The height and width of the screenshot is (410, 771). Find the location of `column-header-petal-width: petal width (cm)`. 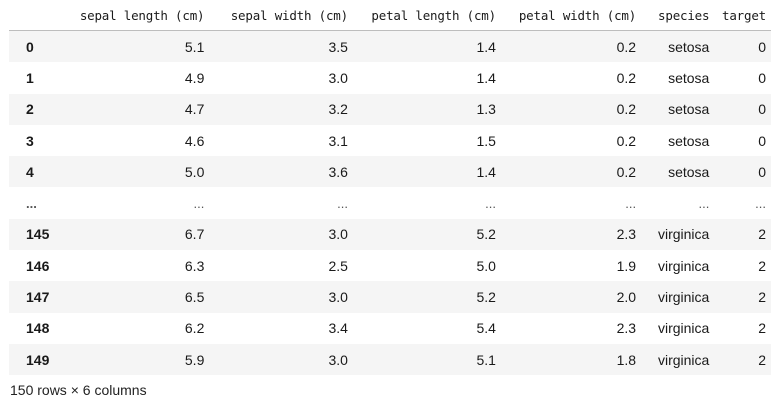

column-header-petal-width: petal width (cm) is located at coordinates (571, 15).